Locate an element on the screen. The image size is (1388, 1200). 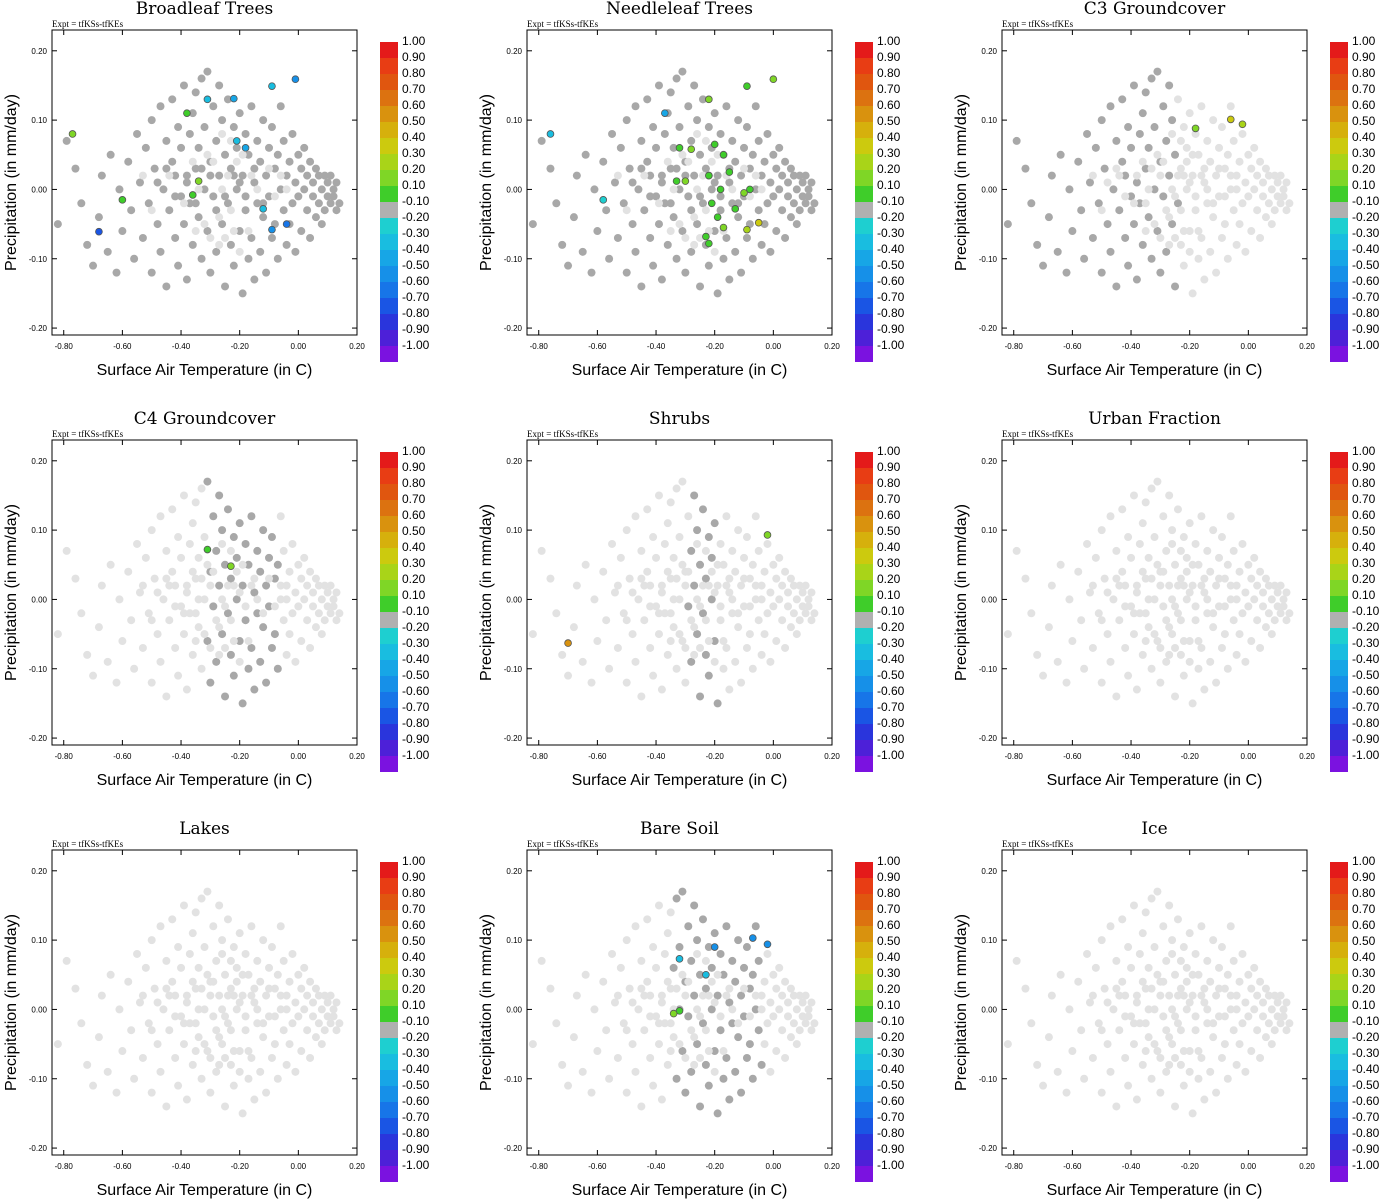
colorbar-label: -0.70 is located at coordinates (416, 707).